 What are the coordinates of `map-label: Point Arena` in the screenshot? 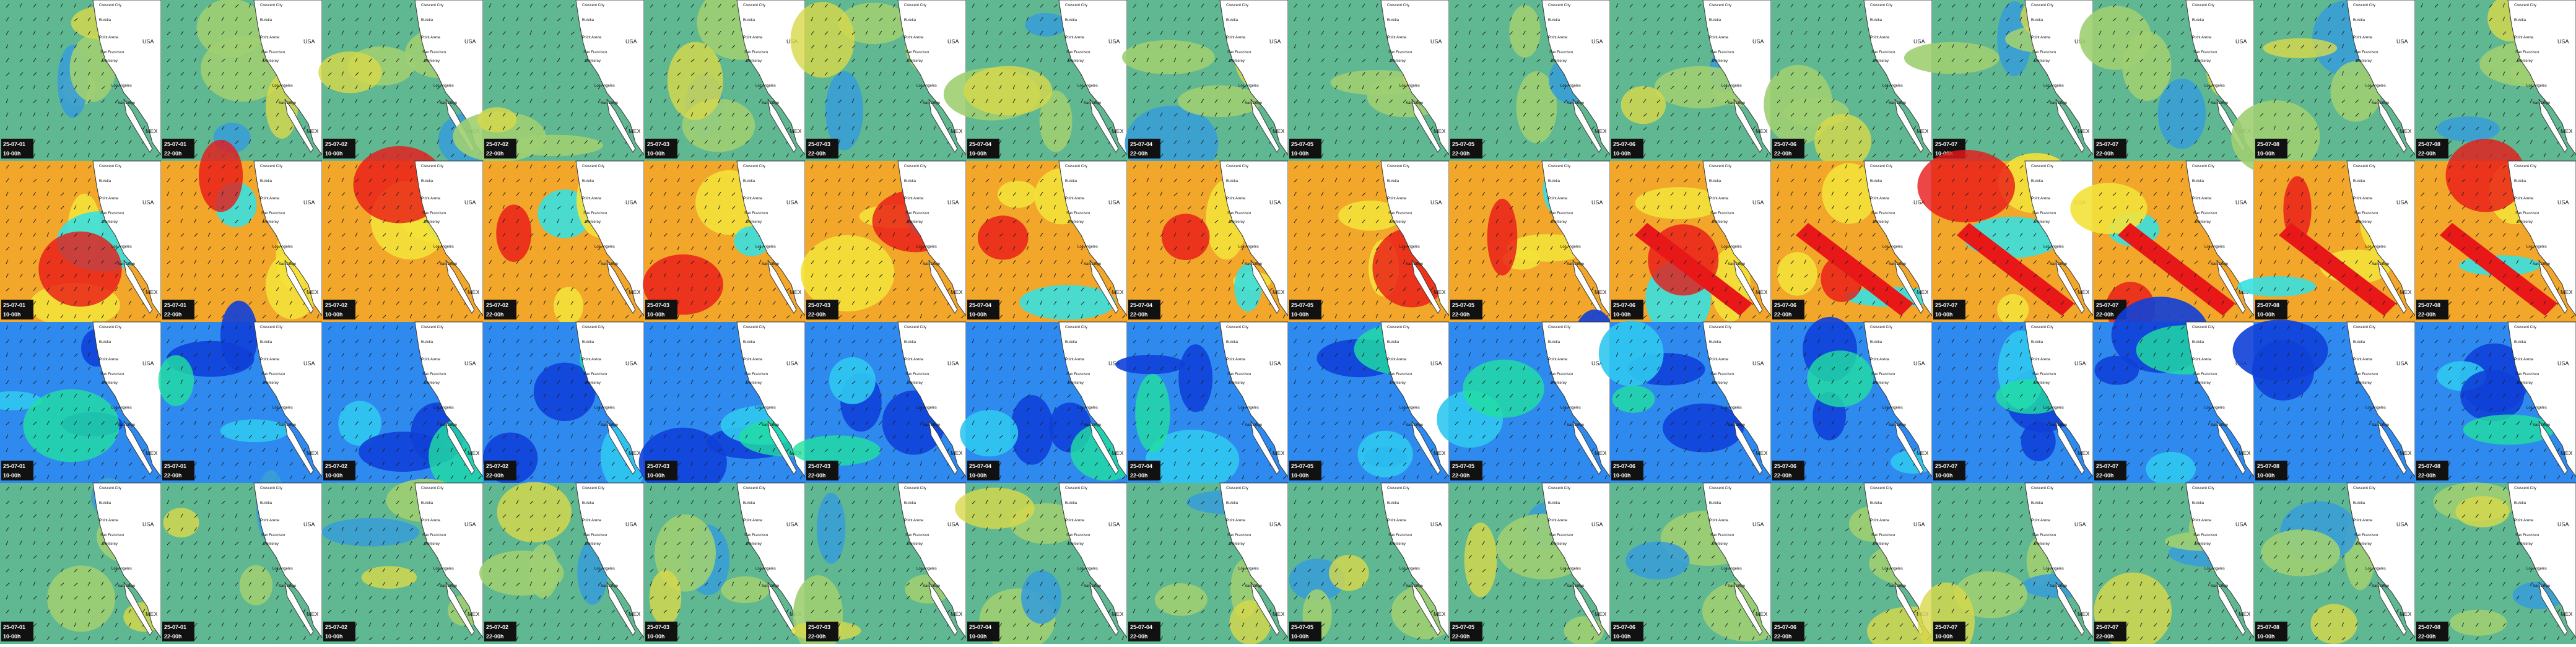 It's located at (270, 38).